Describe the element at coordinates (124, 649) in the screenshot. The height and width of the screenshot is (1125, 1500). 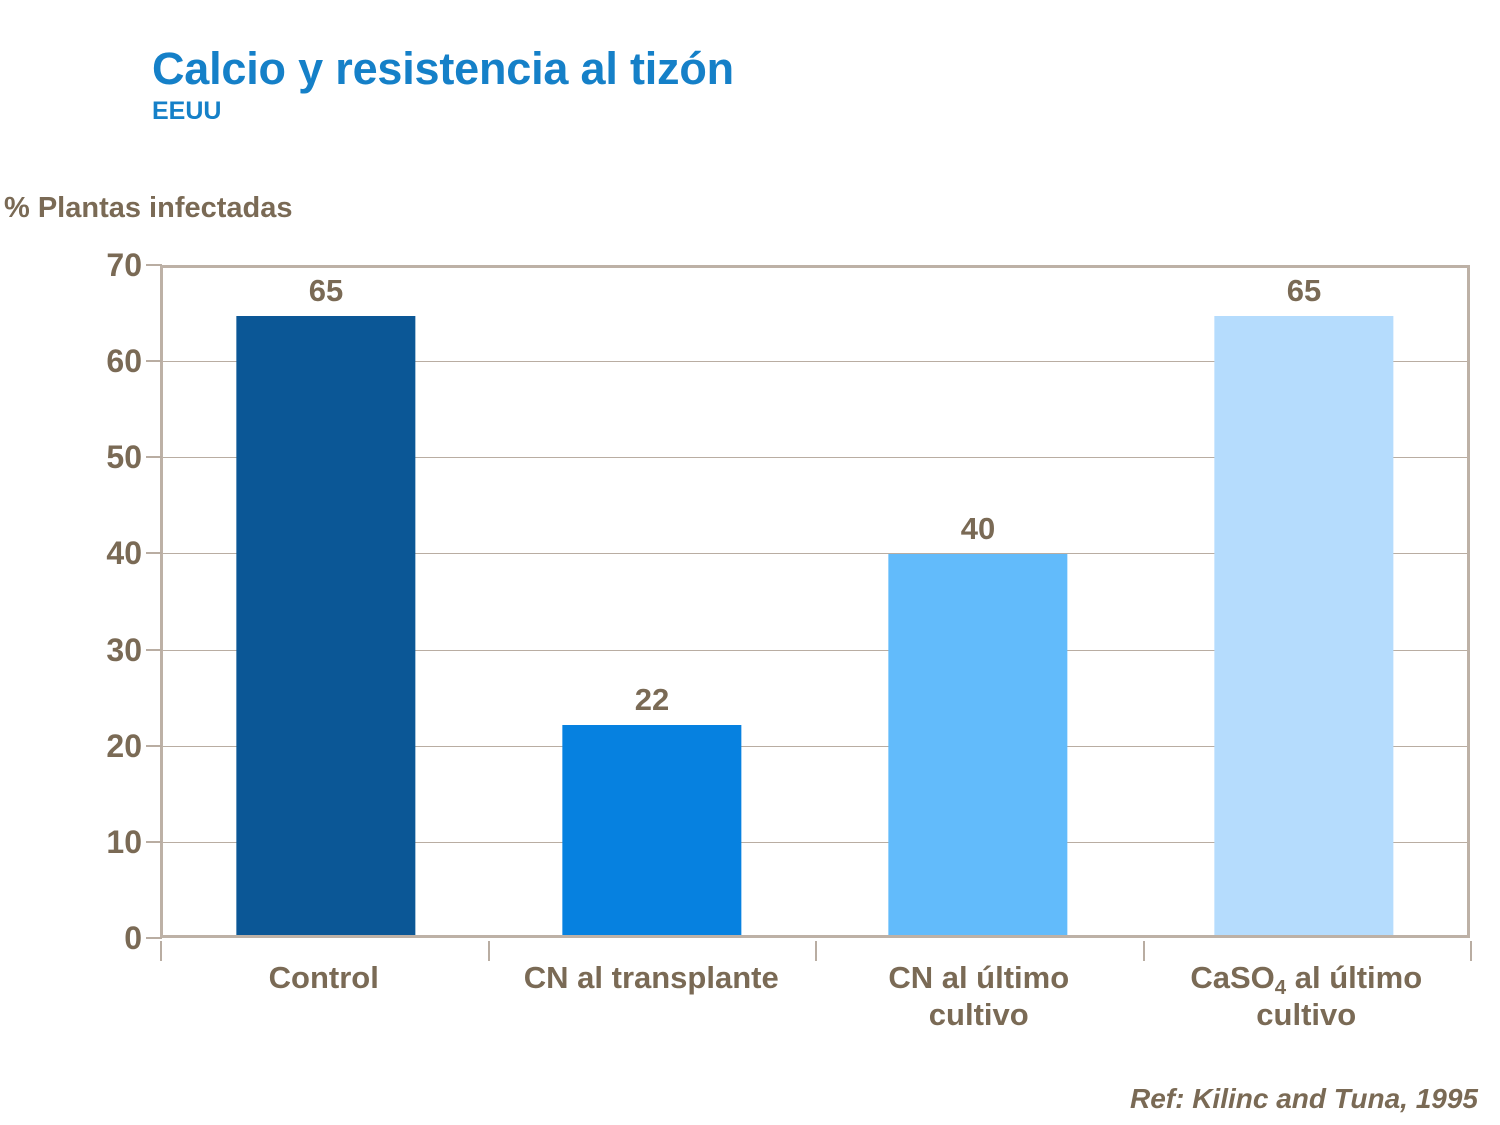
I see `y-axis-tick-label: 30` at that location.